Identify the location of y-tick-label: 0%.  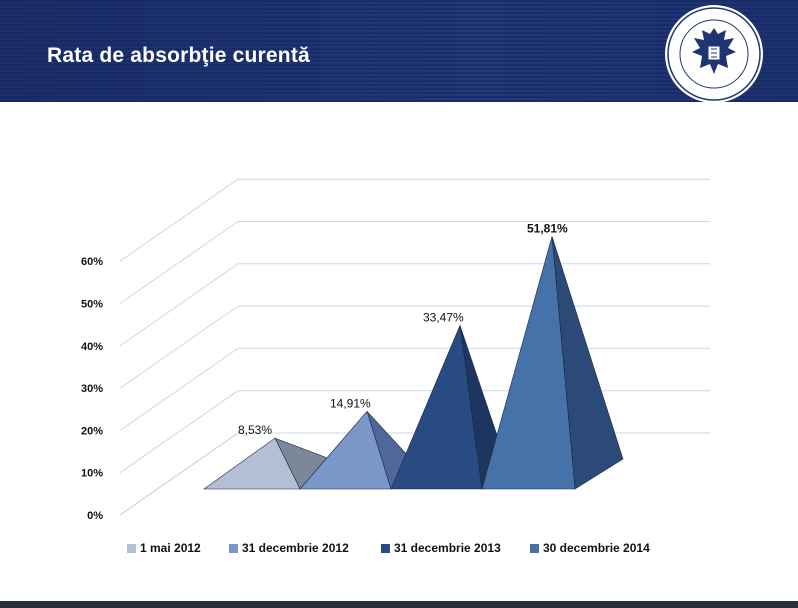
(95, 516).